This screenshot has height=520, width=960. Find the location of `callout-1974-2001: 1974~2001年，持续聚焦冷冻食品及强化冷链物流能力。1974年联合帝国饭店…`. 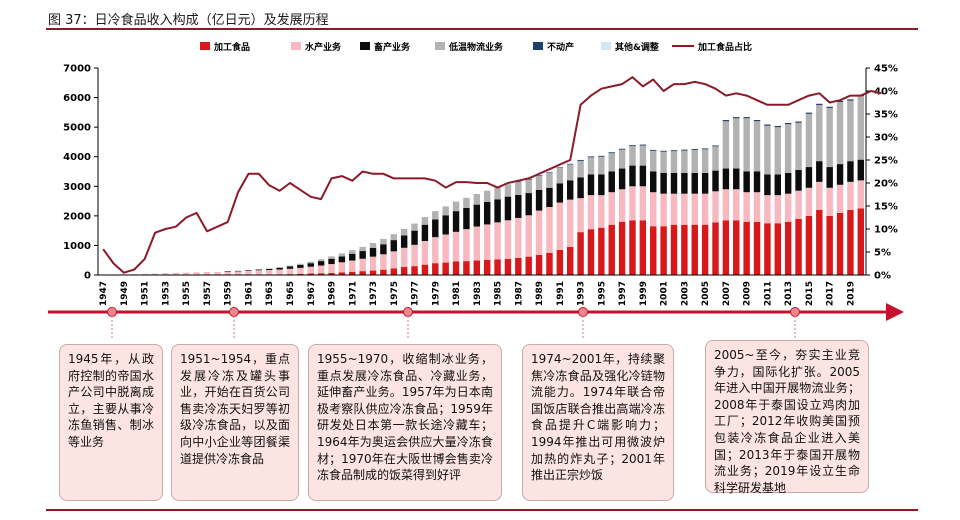

callout-1974-2001: 1974~2001年，持续聚焦冷冻食品及强化冷链物流能力。1974年联合帝国饭店… is located at coordinates (598, 422).